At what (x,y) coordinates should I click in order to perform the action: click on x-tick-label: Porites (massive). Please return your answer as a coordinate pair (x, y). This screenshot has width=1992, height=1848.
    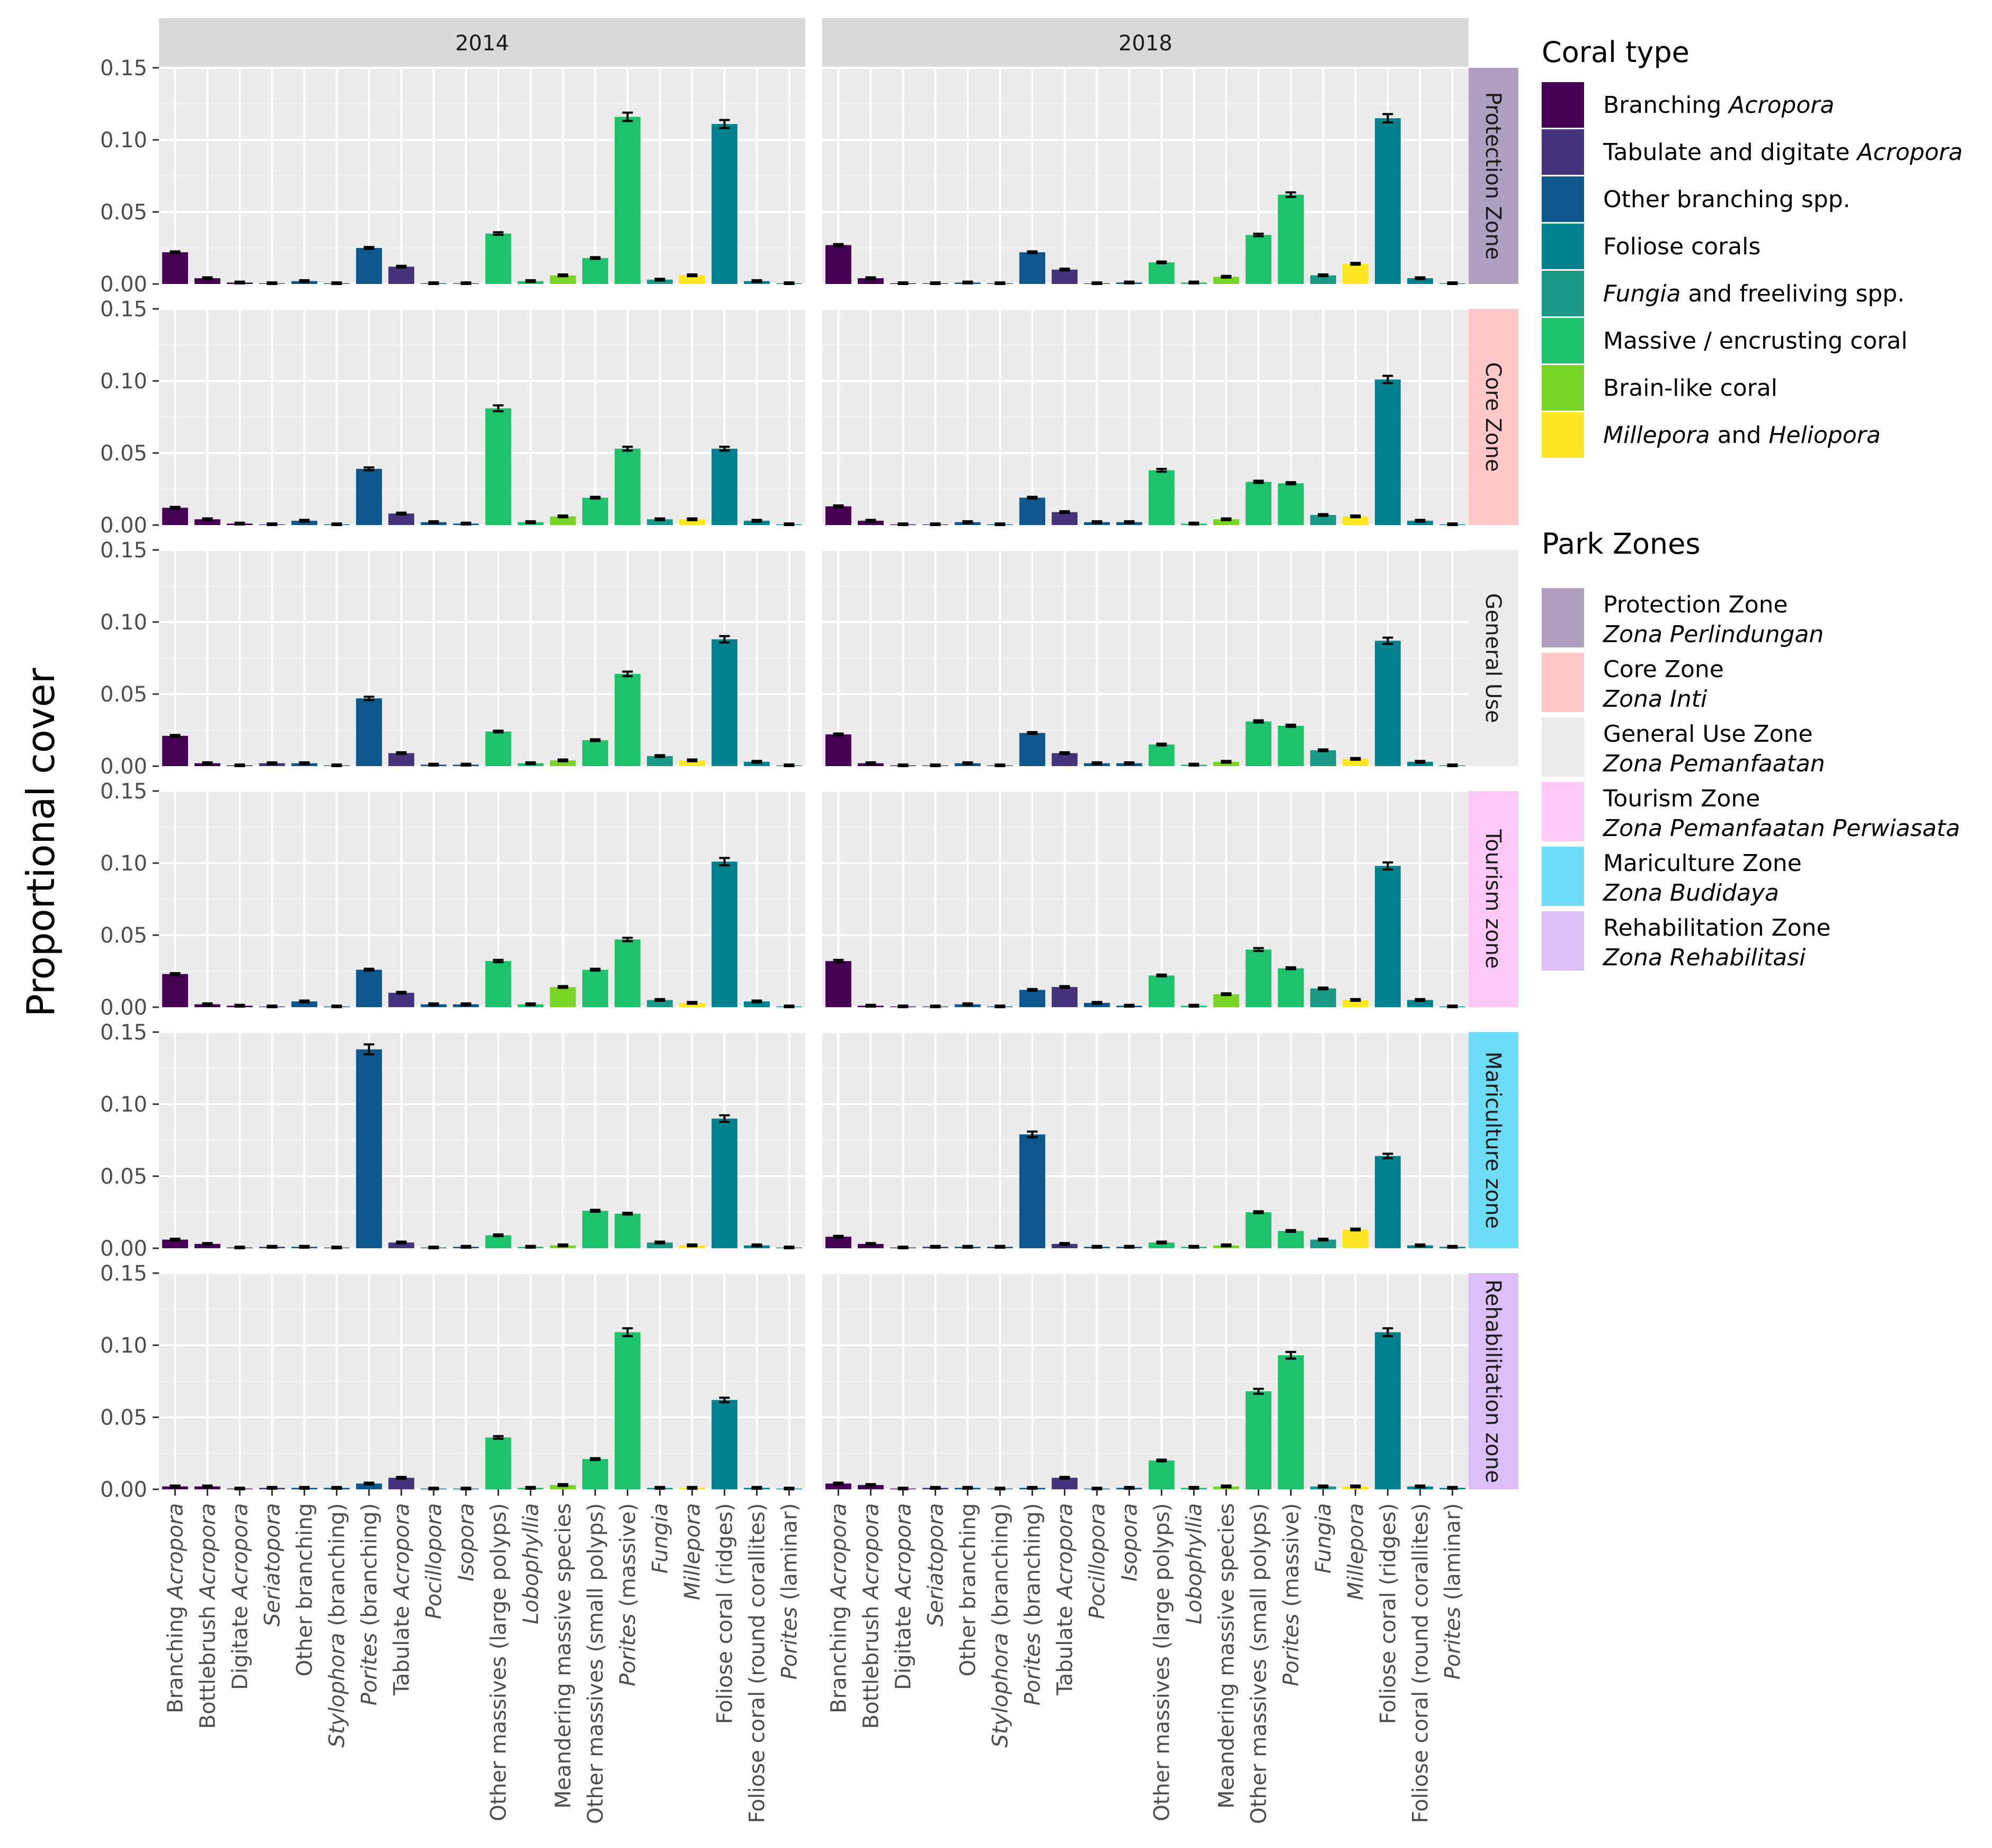
    Looking at the image, I should click on (628, 1594).